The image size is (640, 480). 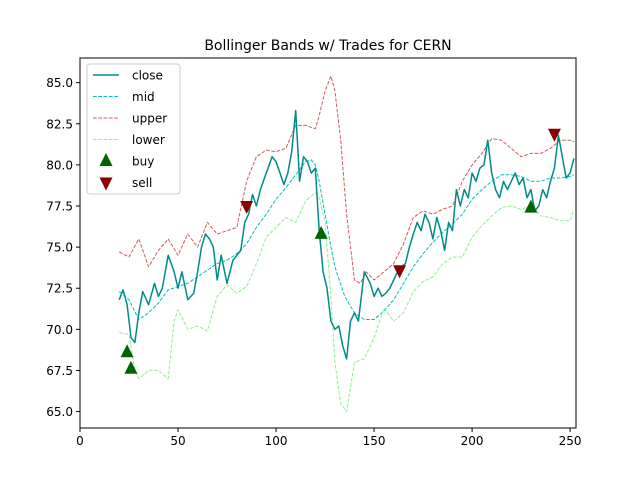 I want to click on y-tick-label: 85.0, so click(x=59, y=83).